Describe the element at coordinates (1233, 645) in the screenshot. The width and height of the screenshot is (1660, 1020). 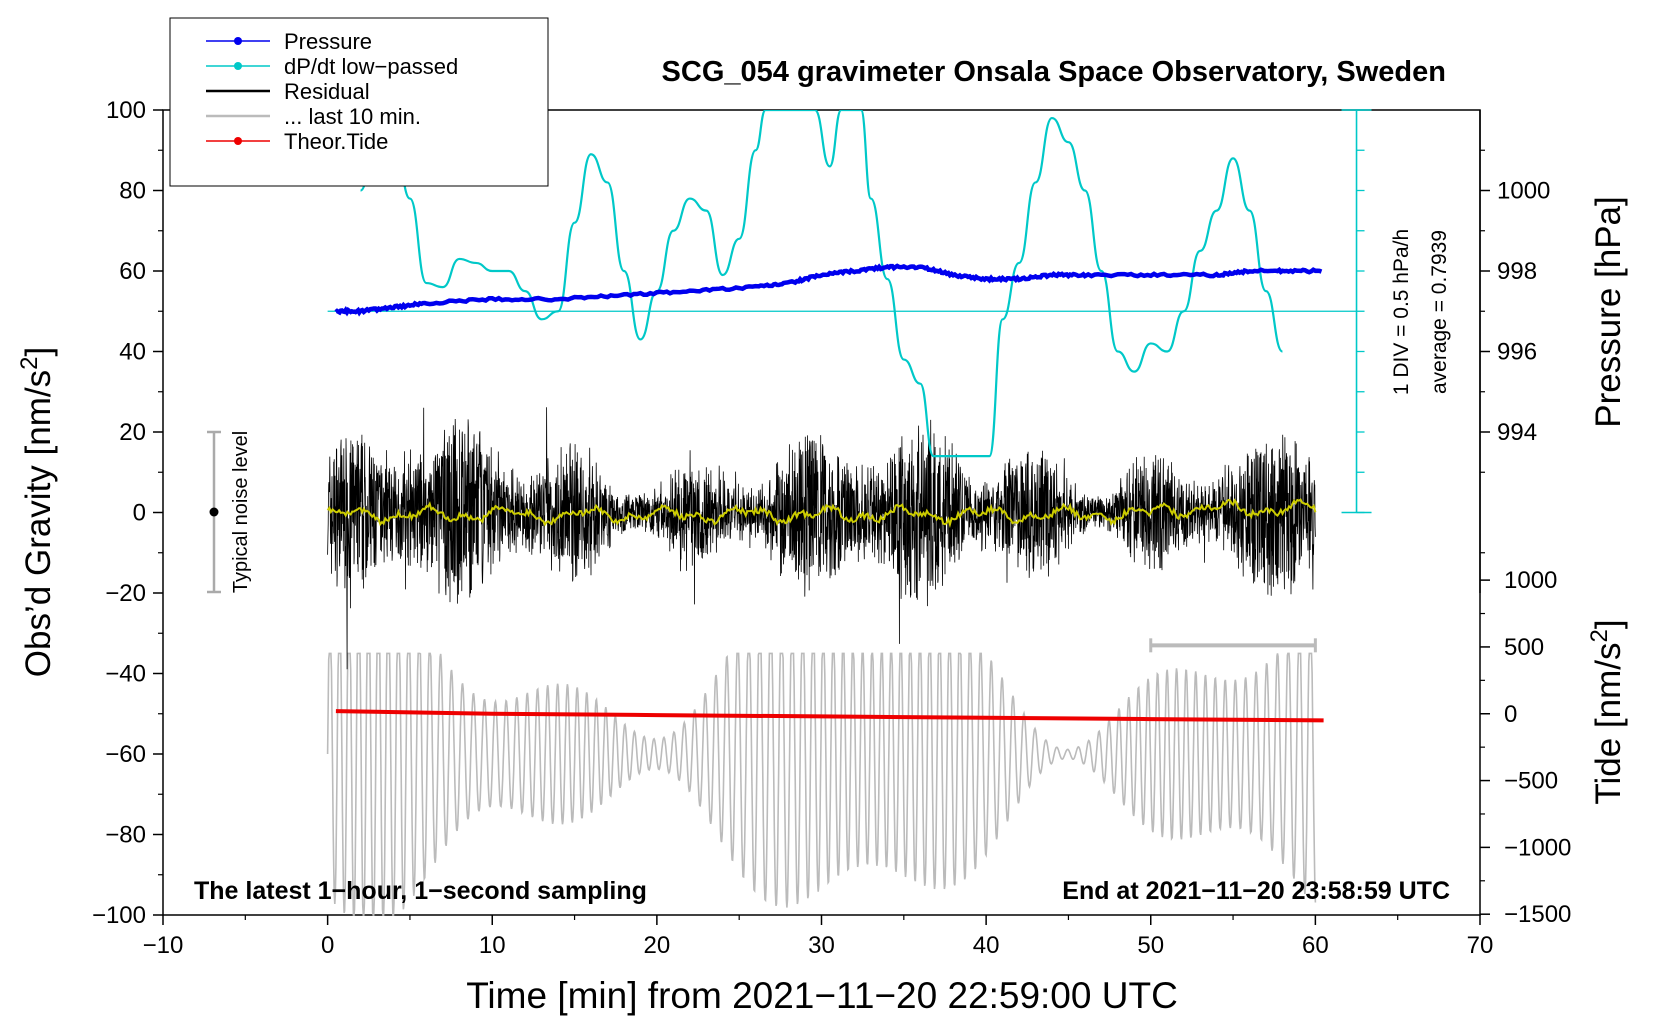
I see `last-ten-min-bracket` at that location.